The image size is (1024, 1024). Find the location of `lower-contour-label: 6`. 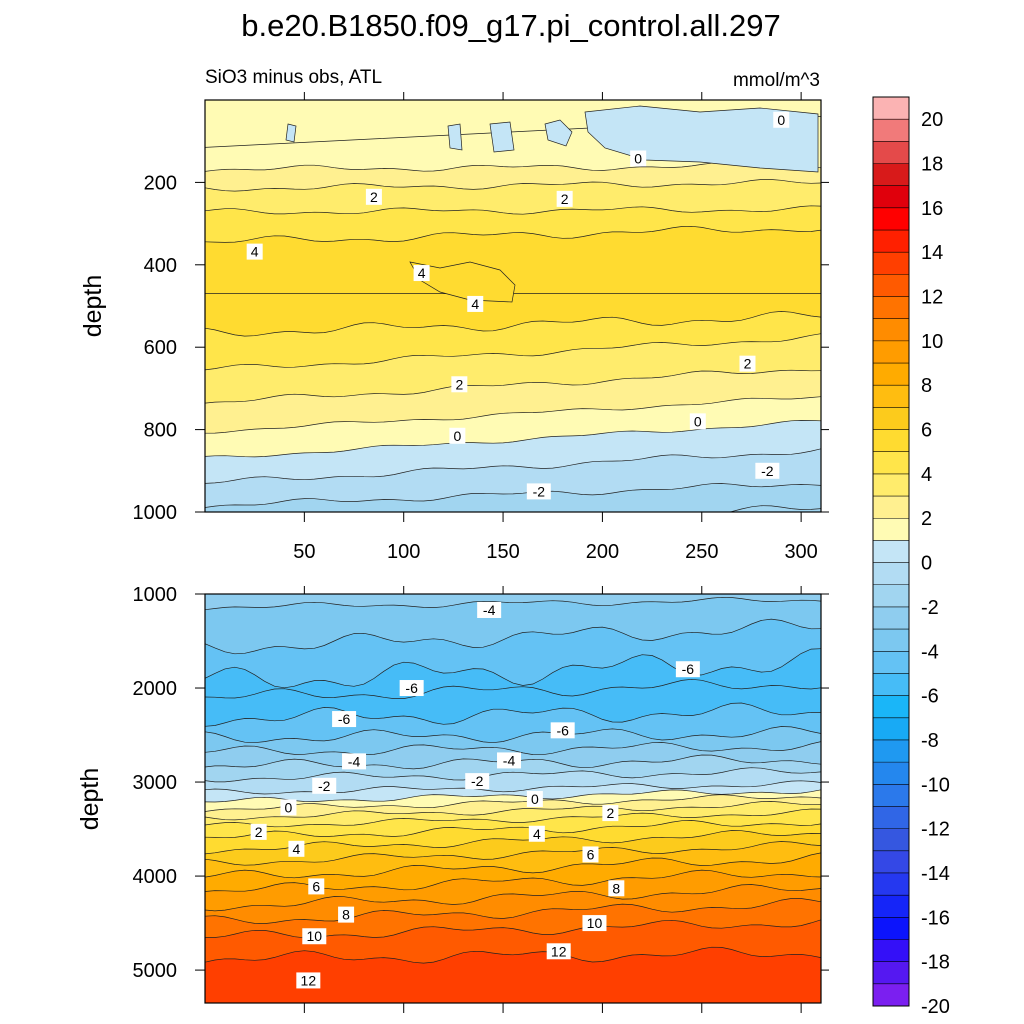

lower-contour-label: 6 is located at coordinates (590, 854).